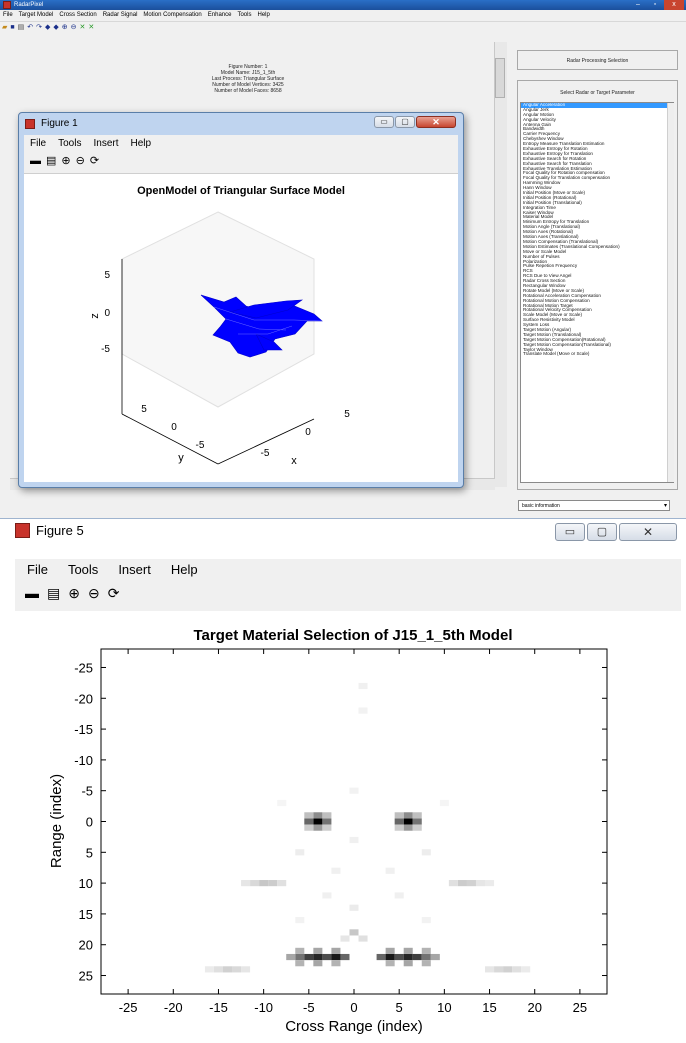 The height and width of the screenshot is (1043, 686). What do you see at coordinates (648, 532) in the screenshot?
I see `figure5-close-button: ✕` at bounding box center [648, 532].